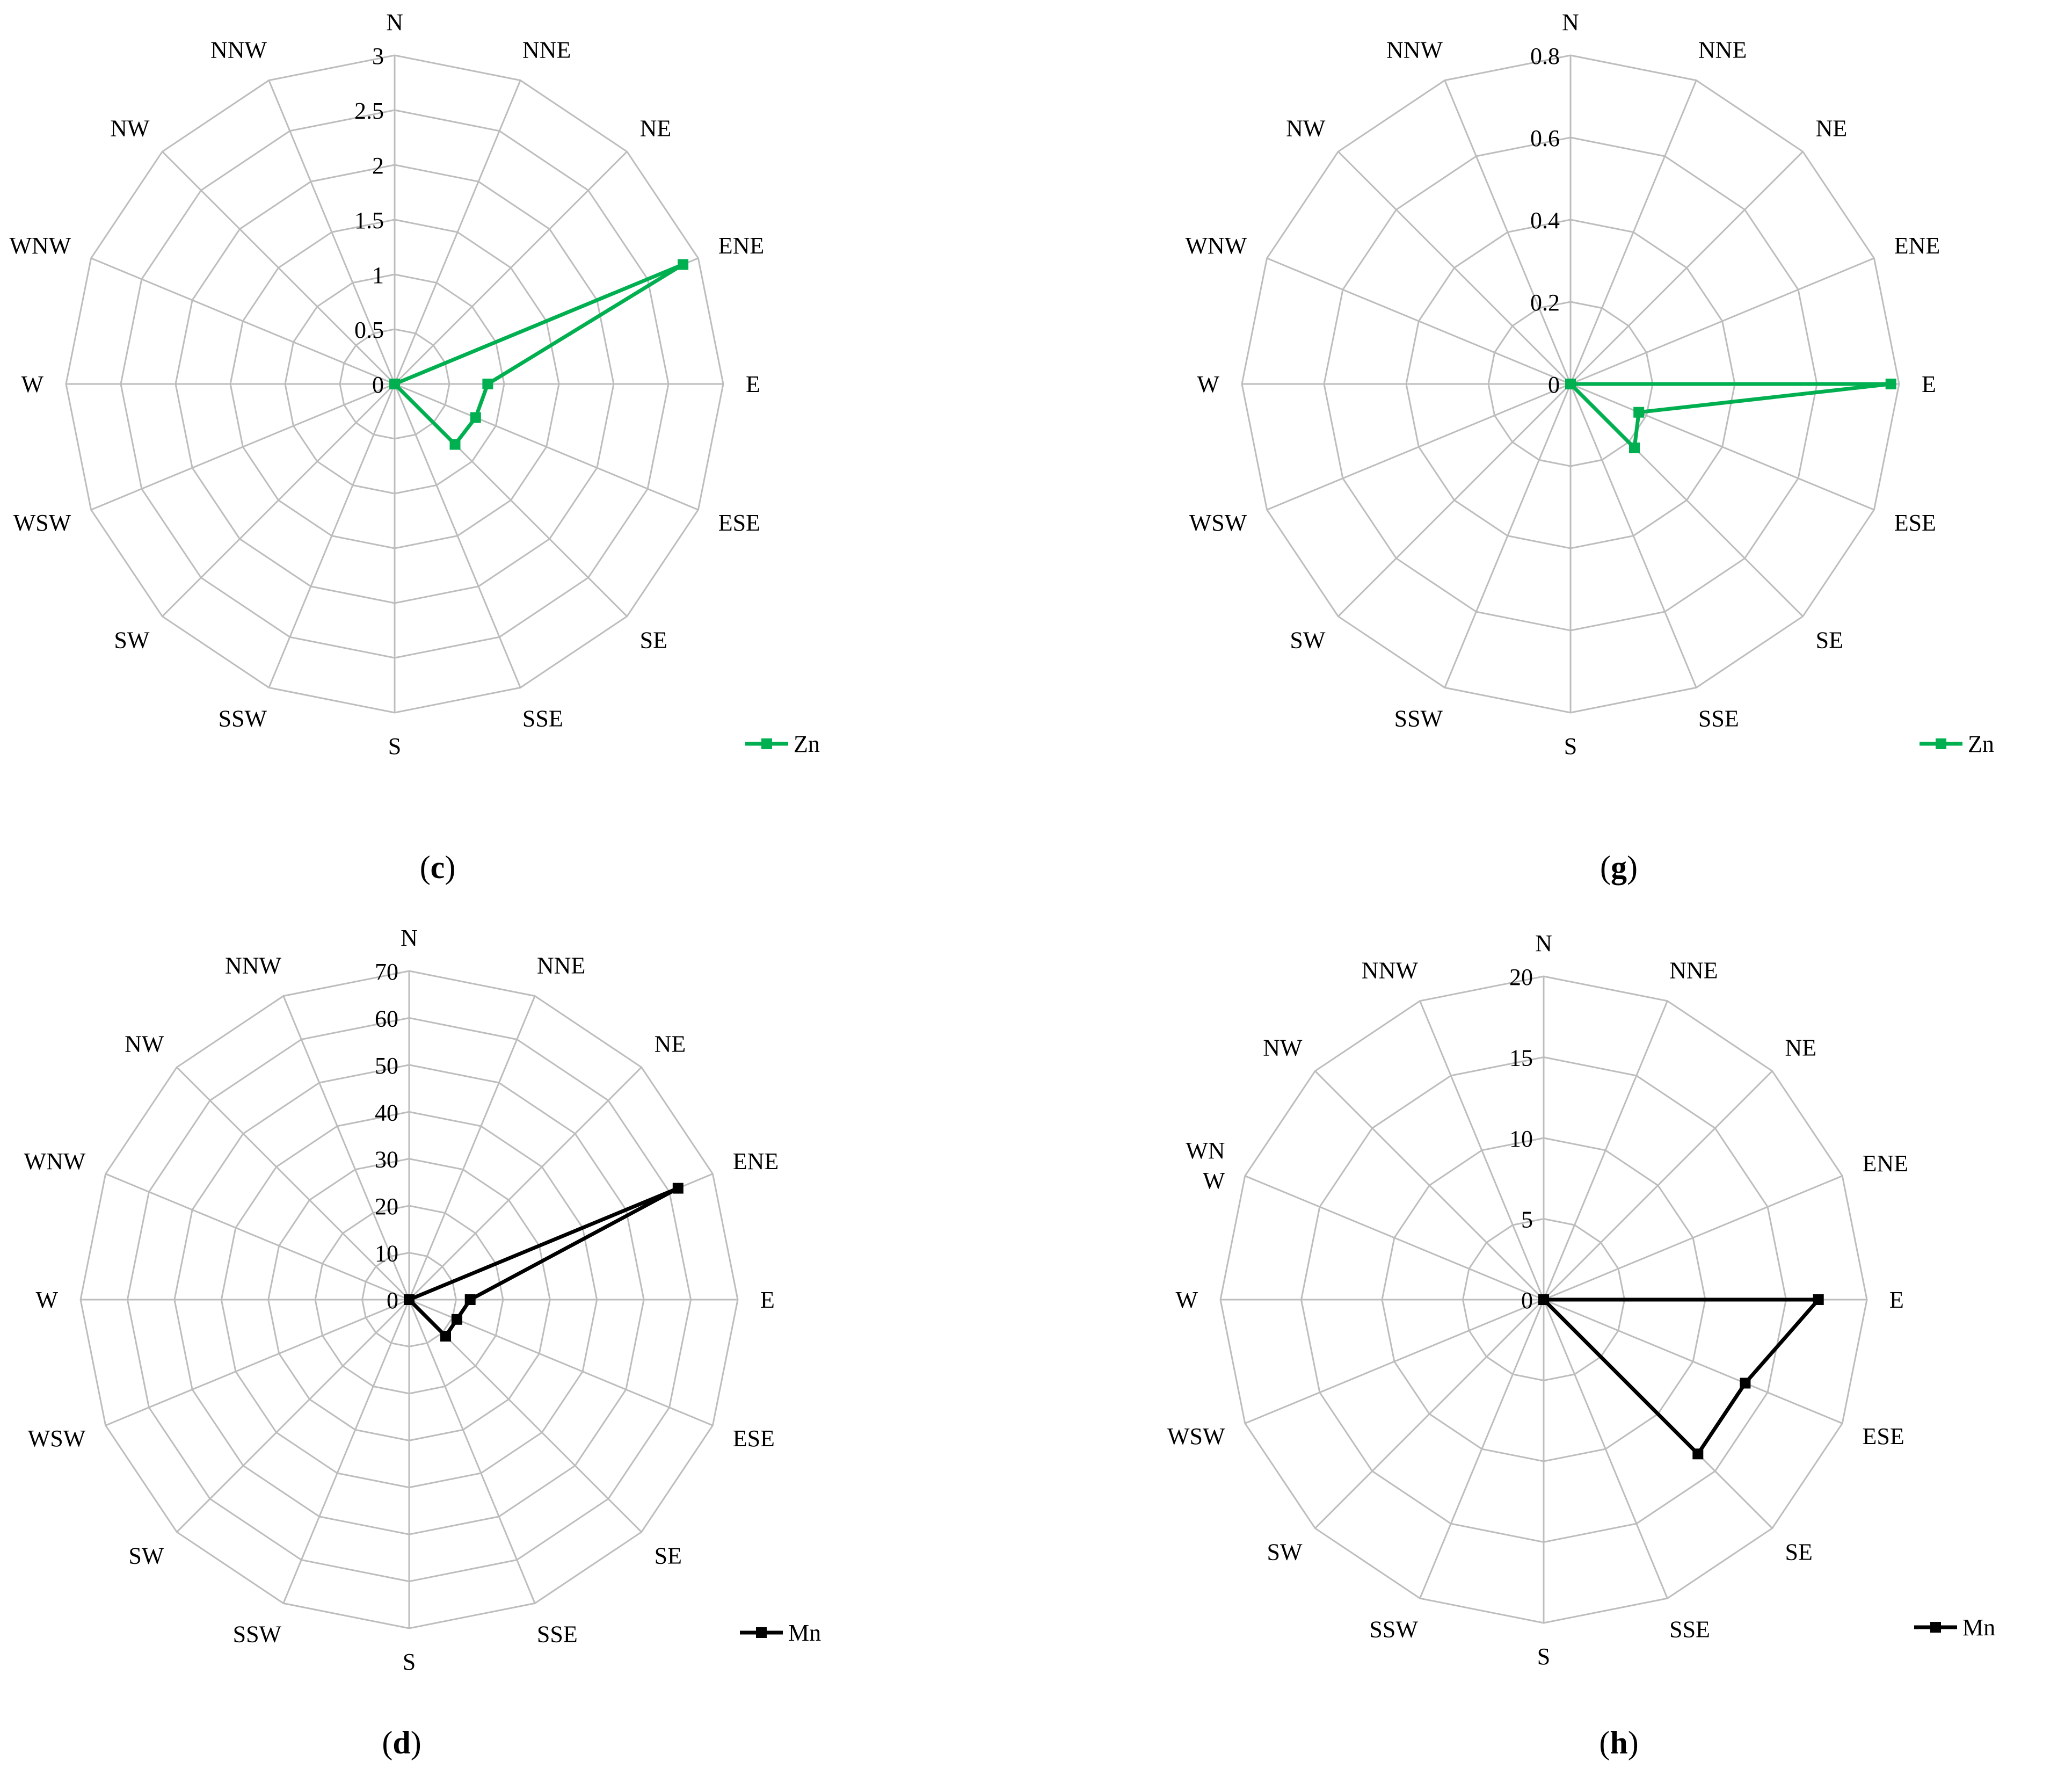 This screenshot has width=2072, height=1776. Describe the element at coordinates (678, 1188) in the screenshot. I see `data-point-mn-ene` at that location.